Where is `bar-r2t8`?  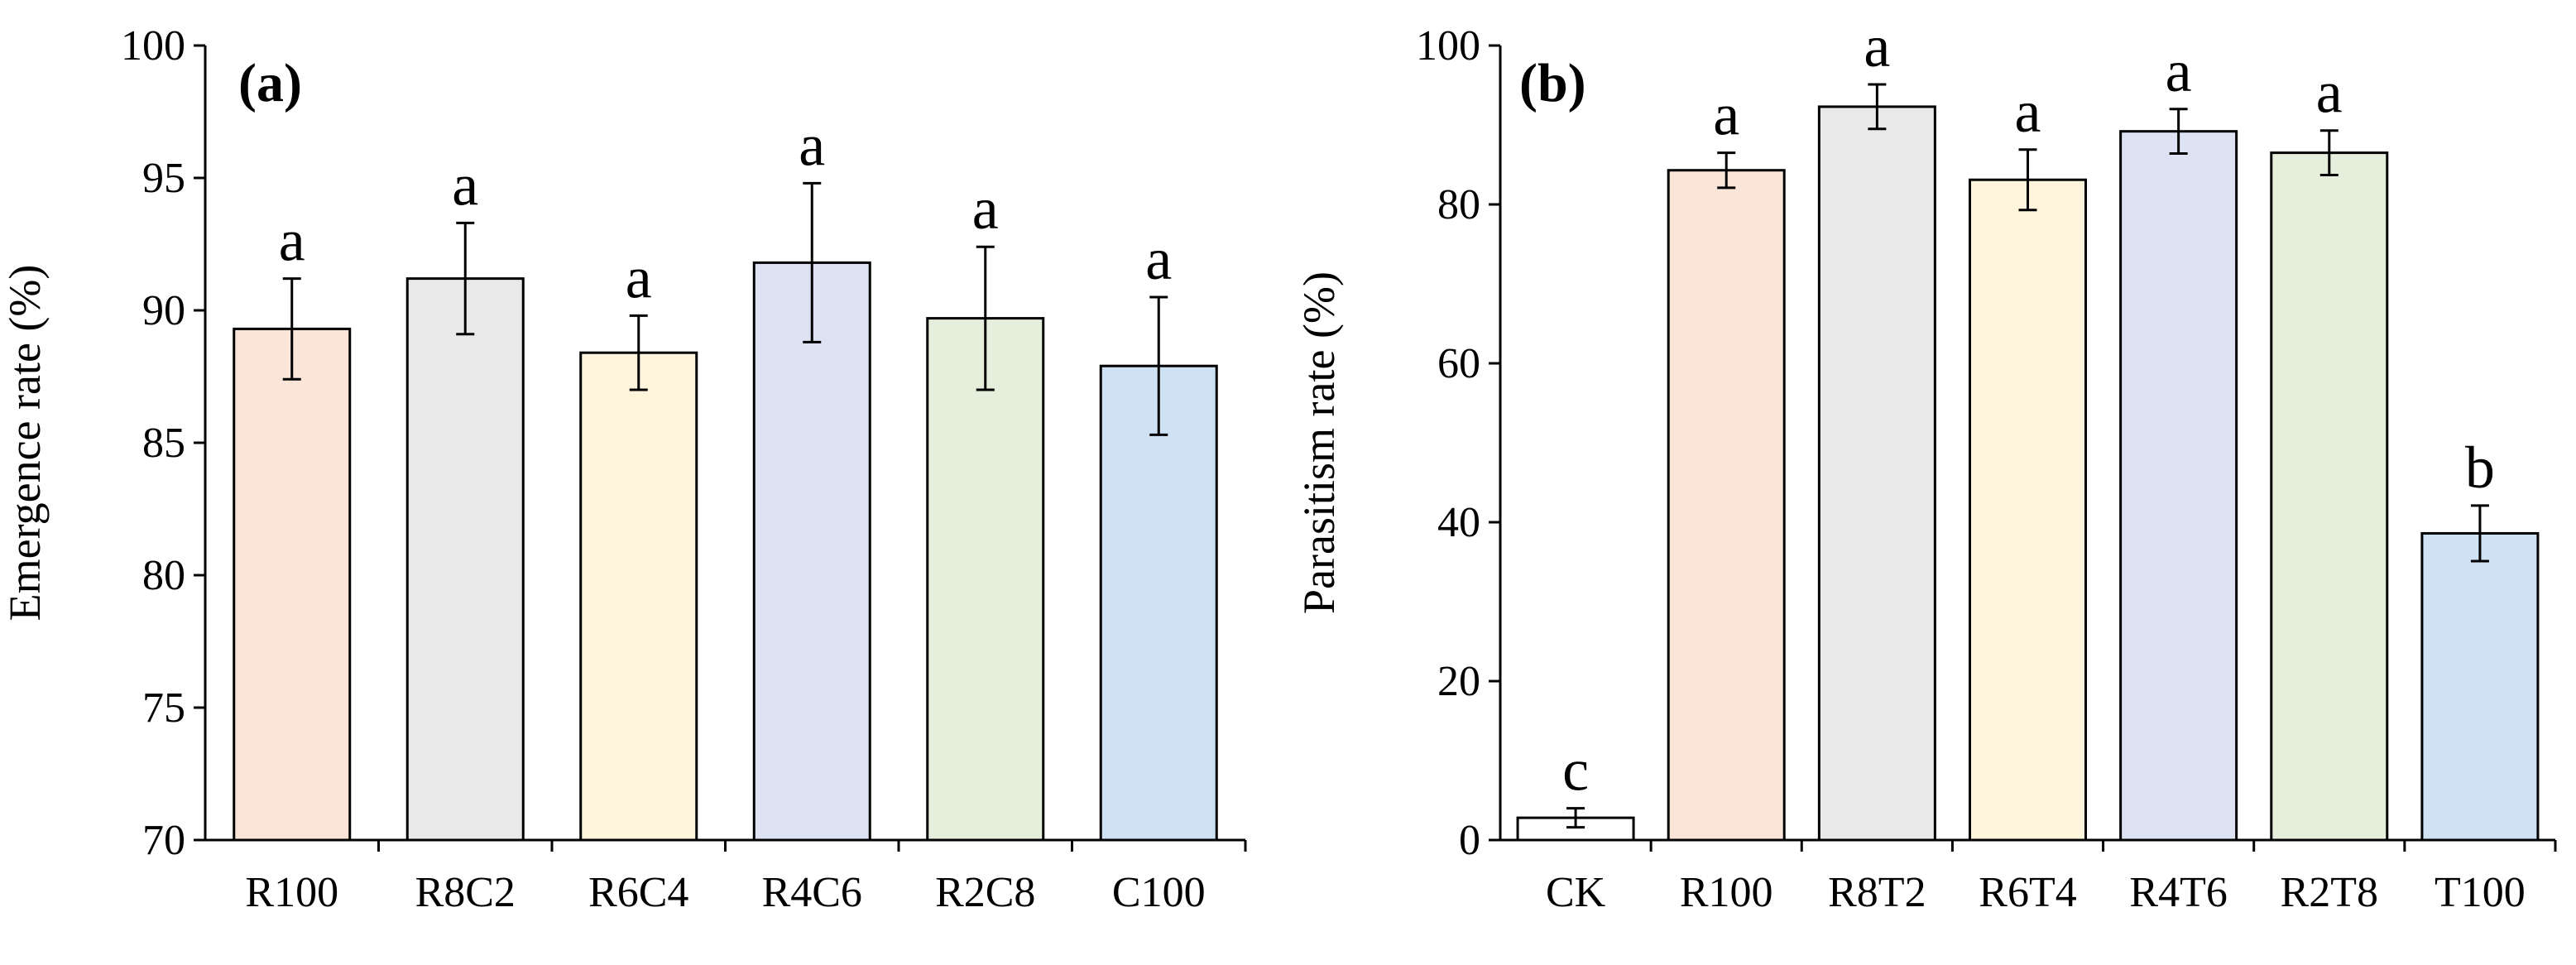 bar-r2t8 is located at coordinates (2330, 496).